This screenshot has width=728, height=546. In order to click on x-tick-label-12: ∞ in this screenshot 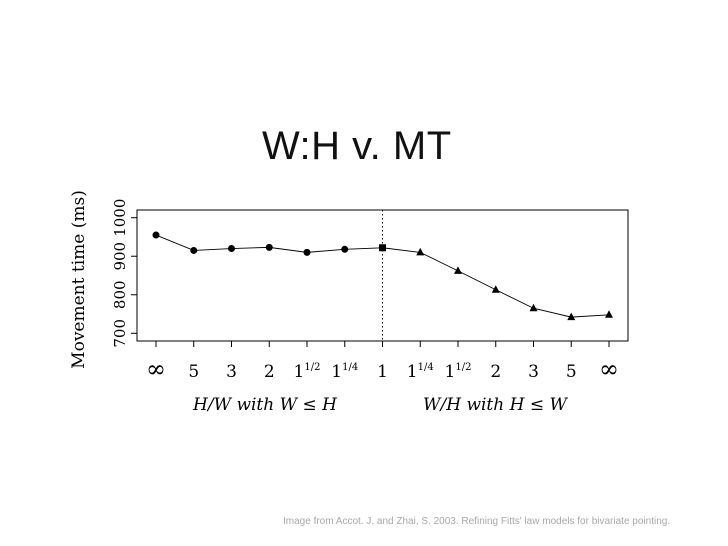, I will do `click(609, 369)`.